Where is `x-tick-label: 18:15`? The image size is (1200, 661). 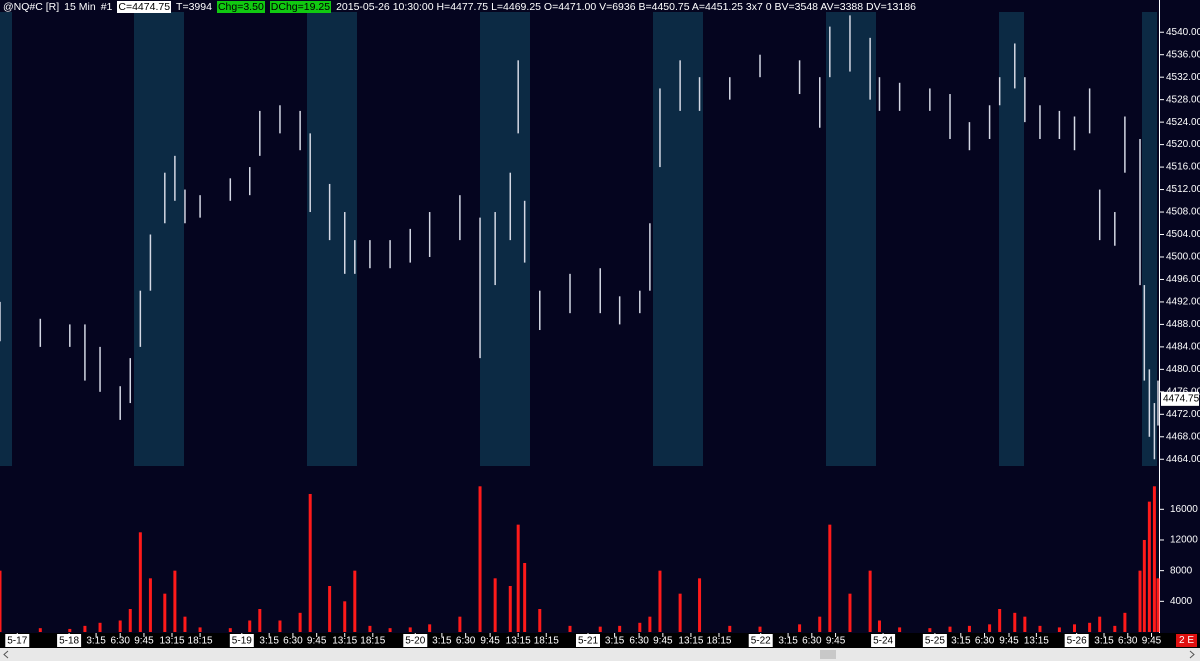
x-tick-label: 18:15 is located at coordinates (546, 641).